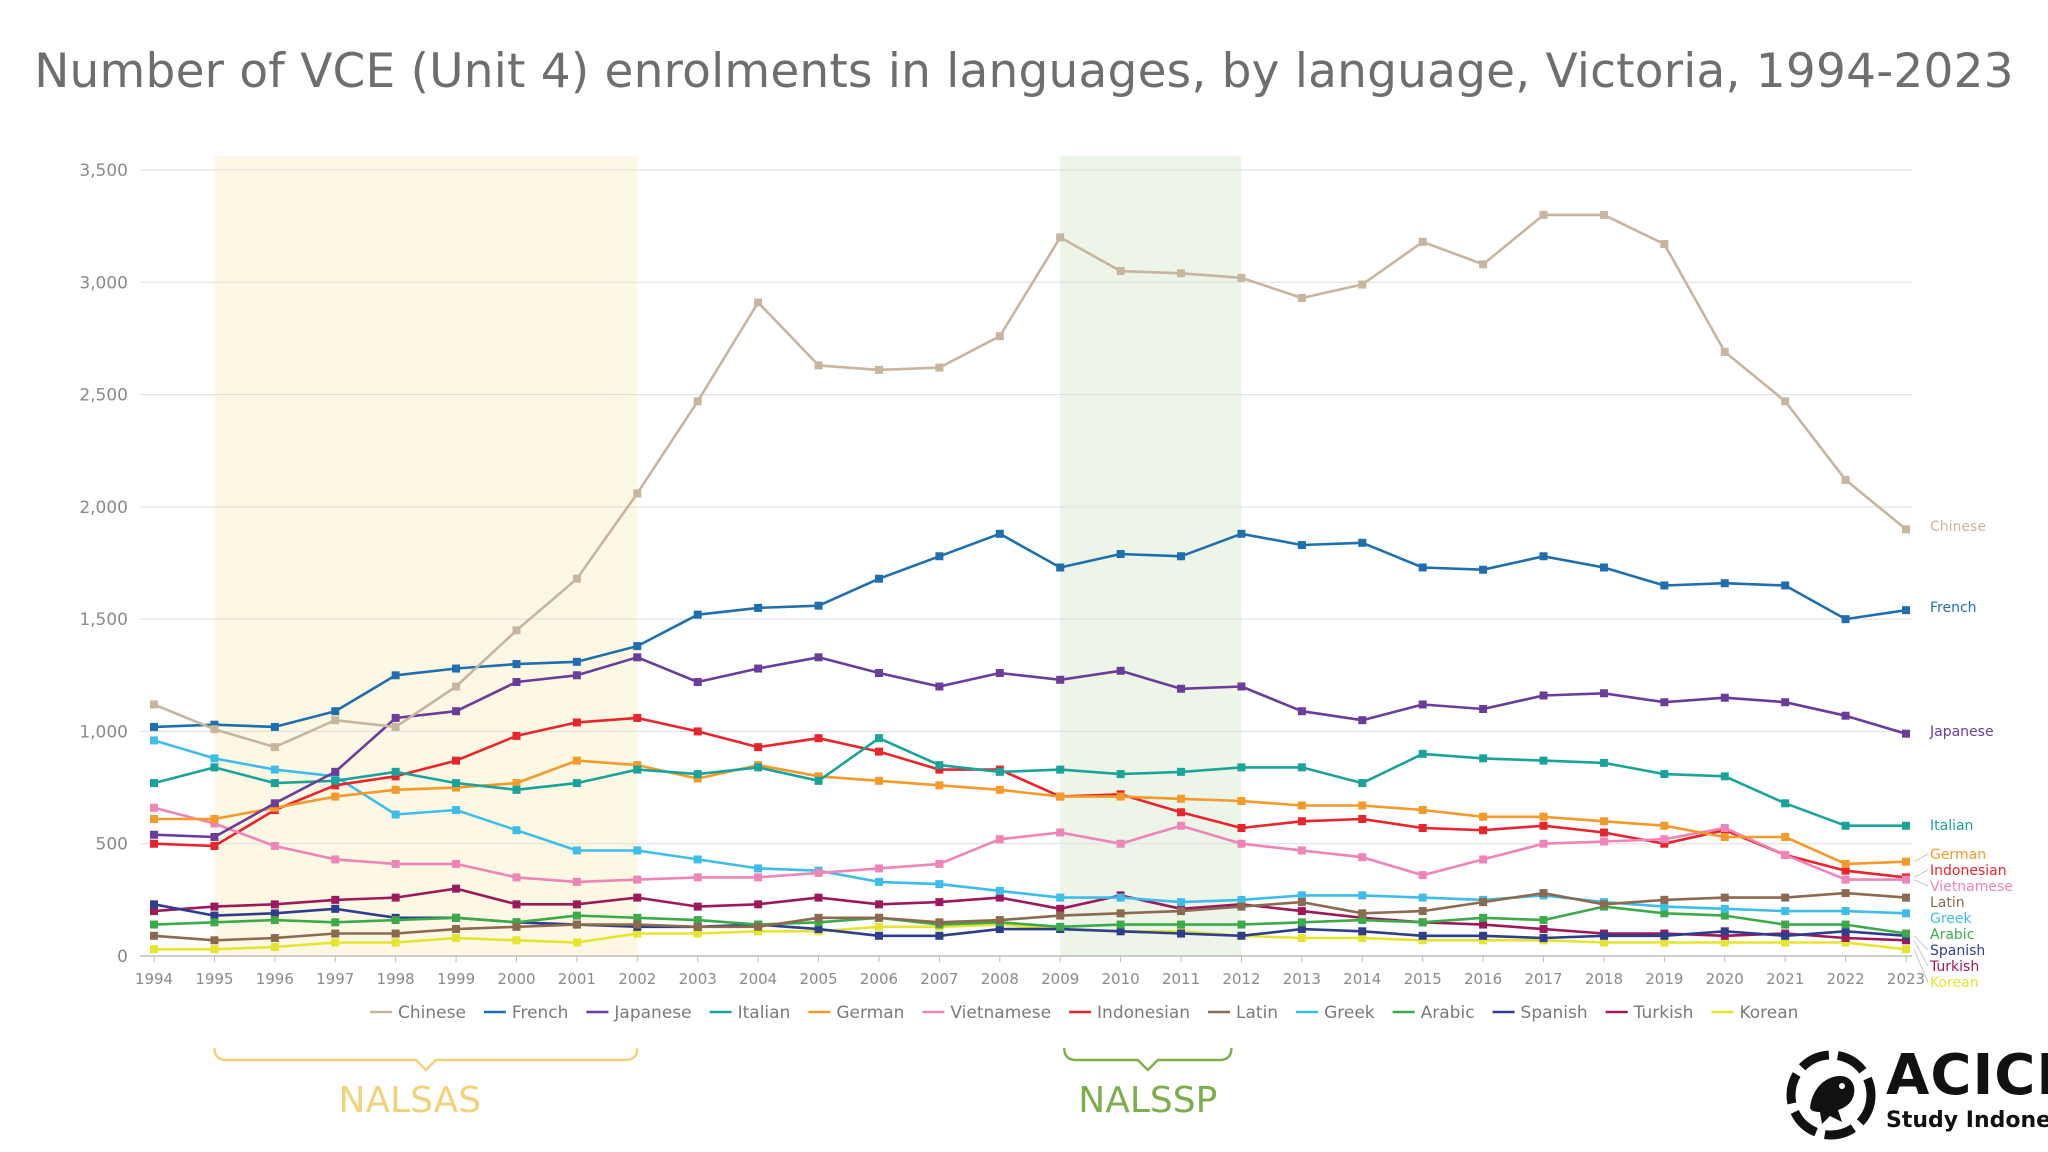 This screenshot has height=1152, width=2048. Describe the element at coordinates (1029, 782) in the screenshot. I see `series-line-italian` at that location.